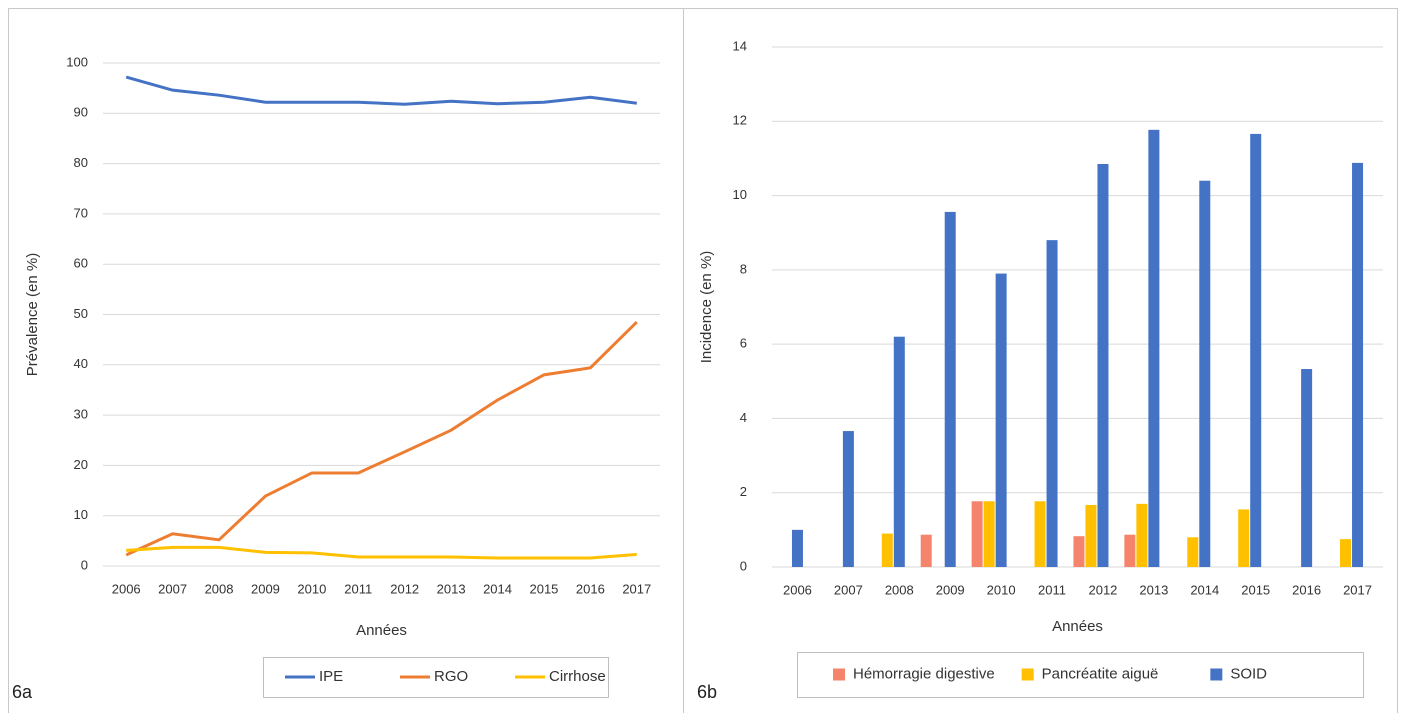  Describe the element at coordinates (924, 673) in the screenshot. I see `legend-label: Hémorragie digestive` at that location.